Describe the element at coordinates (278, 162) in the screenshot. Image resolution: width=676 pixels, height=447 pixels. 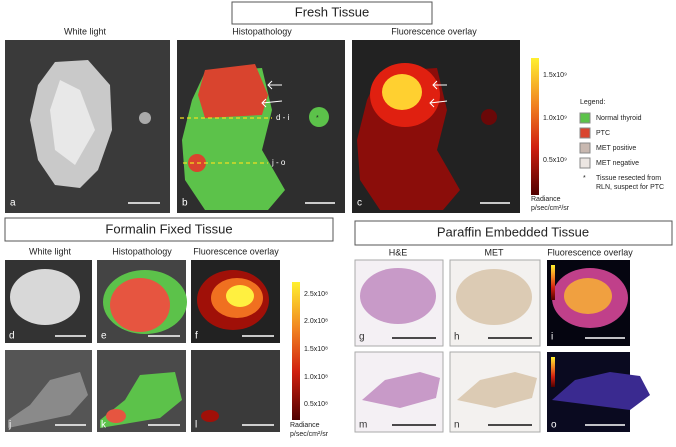
I see `annotation: j - o` at that location.